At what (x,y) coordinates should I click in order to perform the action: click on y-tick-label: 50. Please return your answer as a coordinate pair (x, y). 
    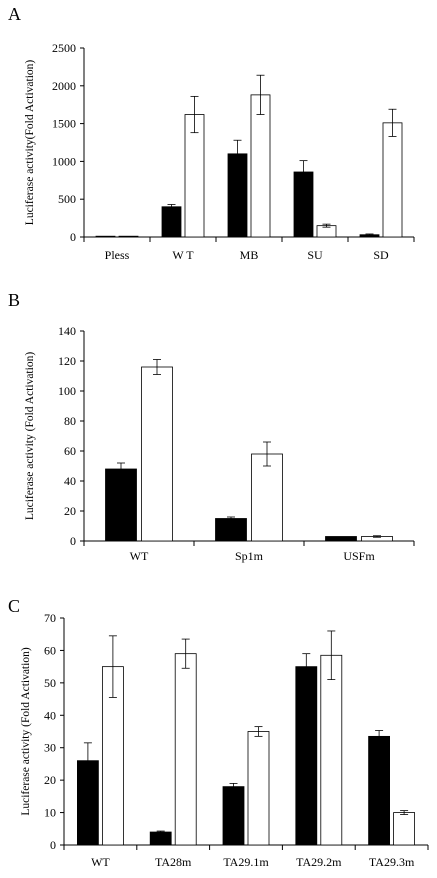
    Looking at the image, I should click on (50, 683).